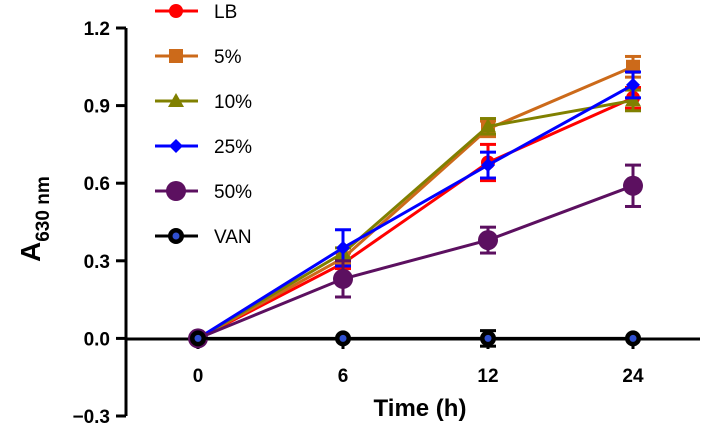 The height and width of the screenshot is (426, 709). What do you see at coordinates (225, 12) in the screenshot?
I see `legend-label: LB` at bounding box center [225, 12].